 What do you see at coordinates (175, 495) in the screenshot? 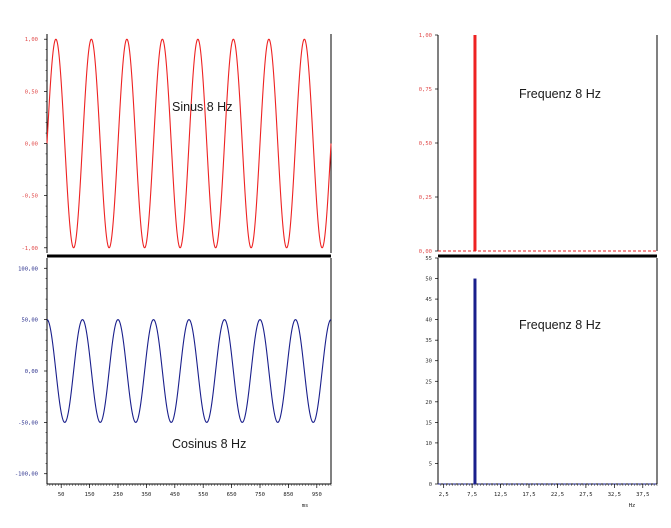
I see `x-tick-label: 450` at bounding box center [175, 495].